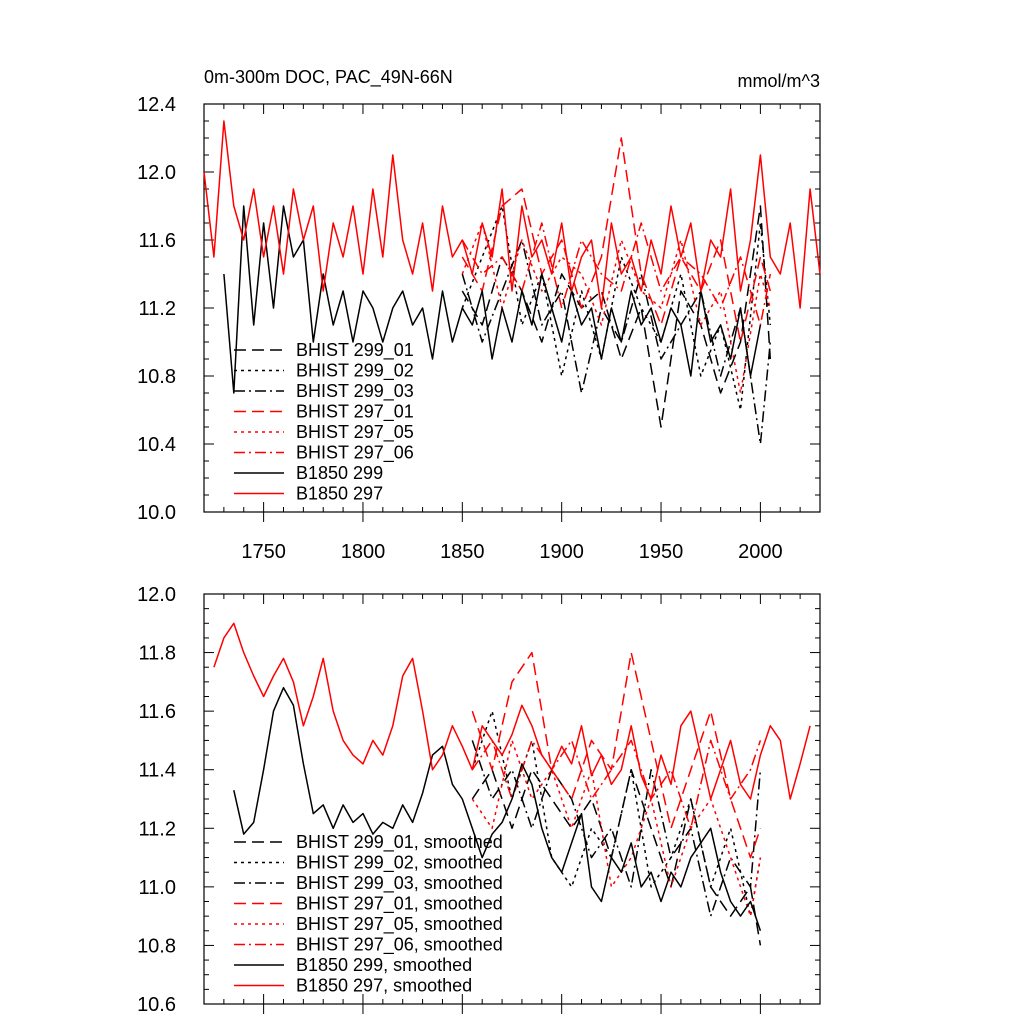 The width and height of the screenshot is (1024, 1024). Describe the element at coordinates (157, 888) in the screenshot. I see `y-tick-label: 11.0` at that location.